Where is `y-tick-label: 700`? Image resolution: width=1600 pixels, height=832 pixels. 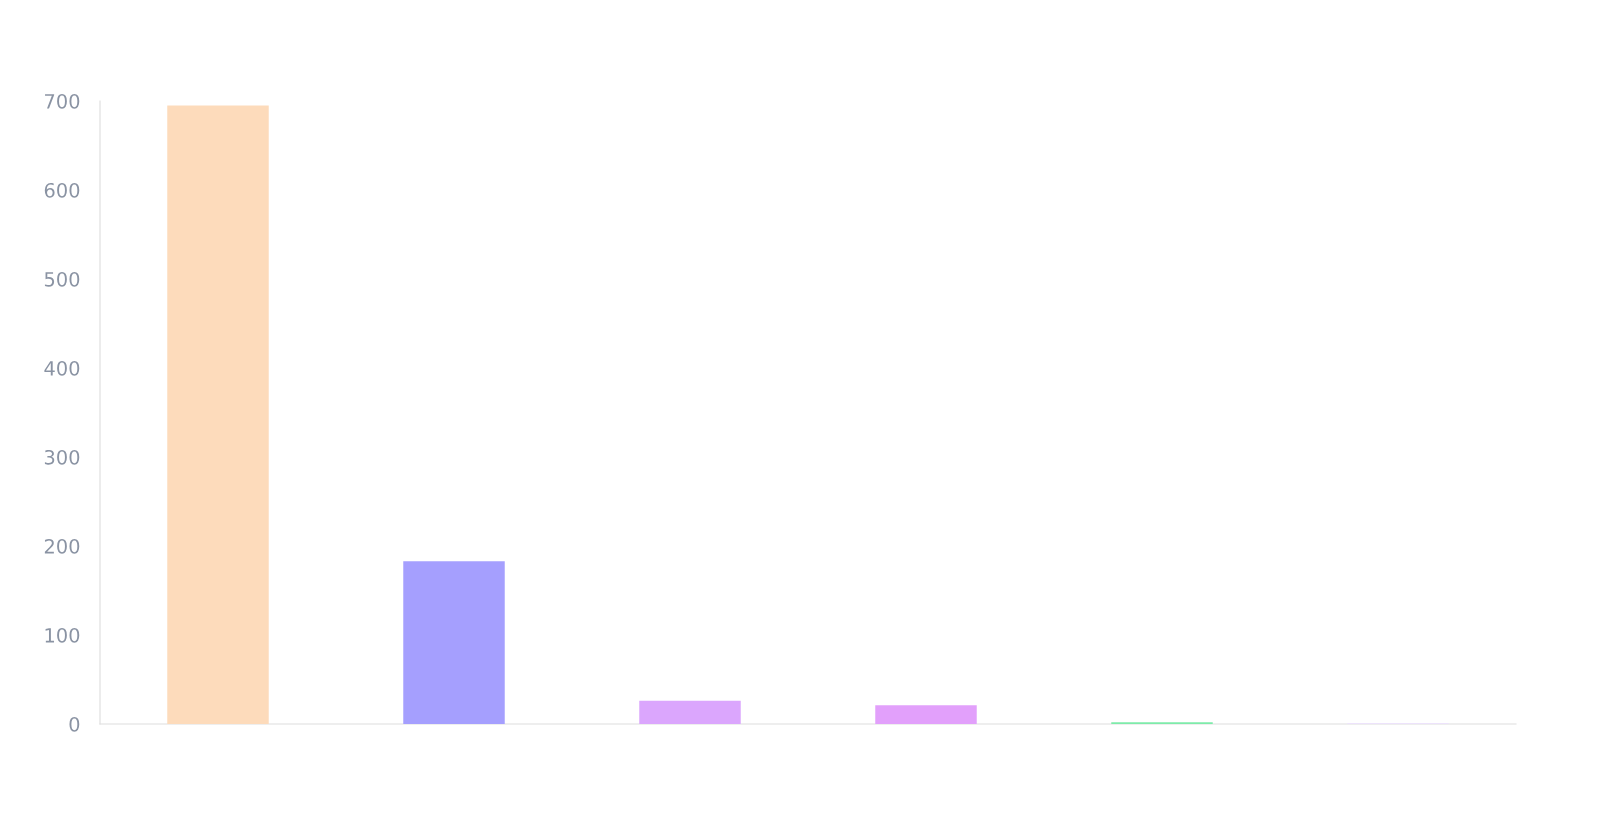
y-tick-label: 700 is located at coordinates (62, 101).